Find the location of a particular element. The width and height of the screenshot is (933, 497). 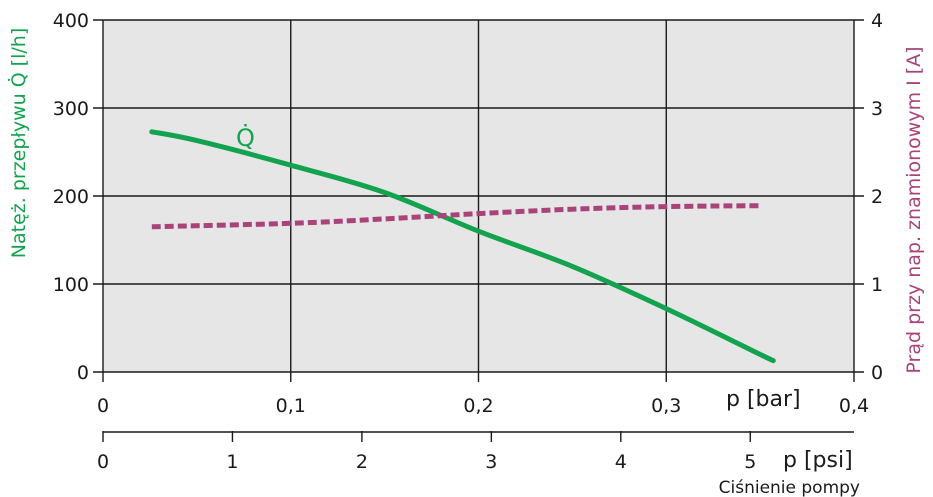

y-left-tick-label: 300 is located at coordinates (71, 109).